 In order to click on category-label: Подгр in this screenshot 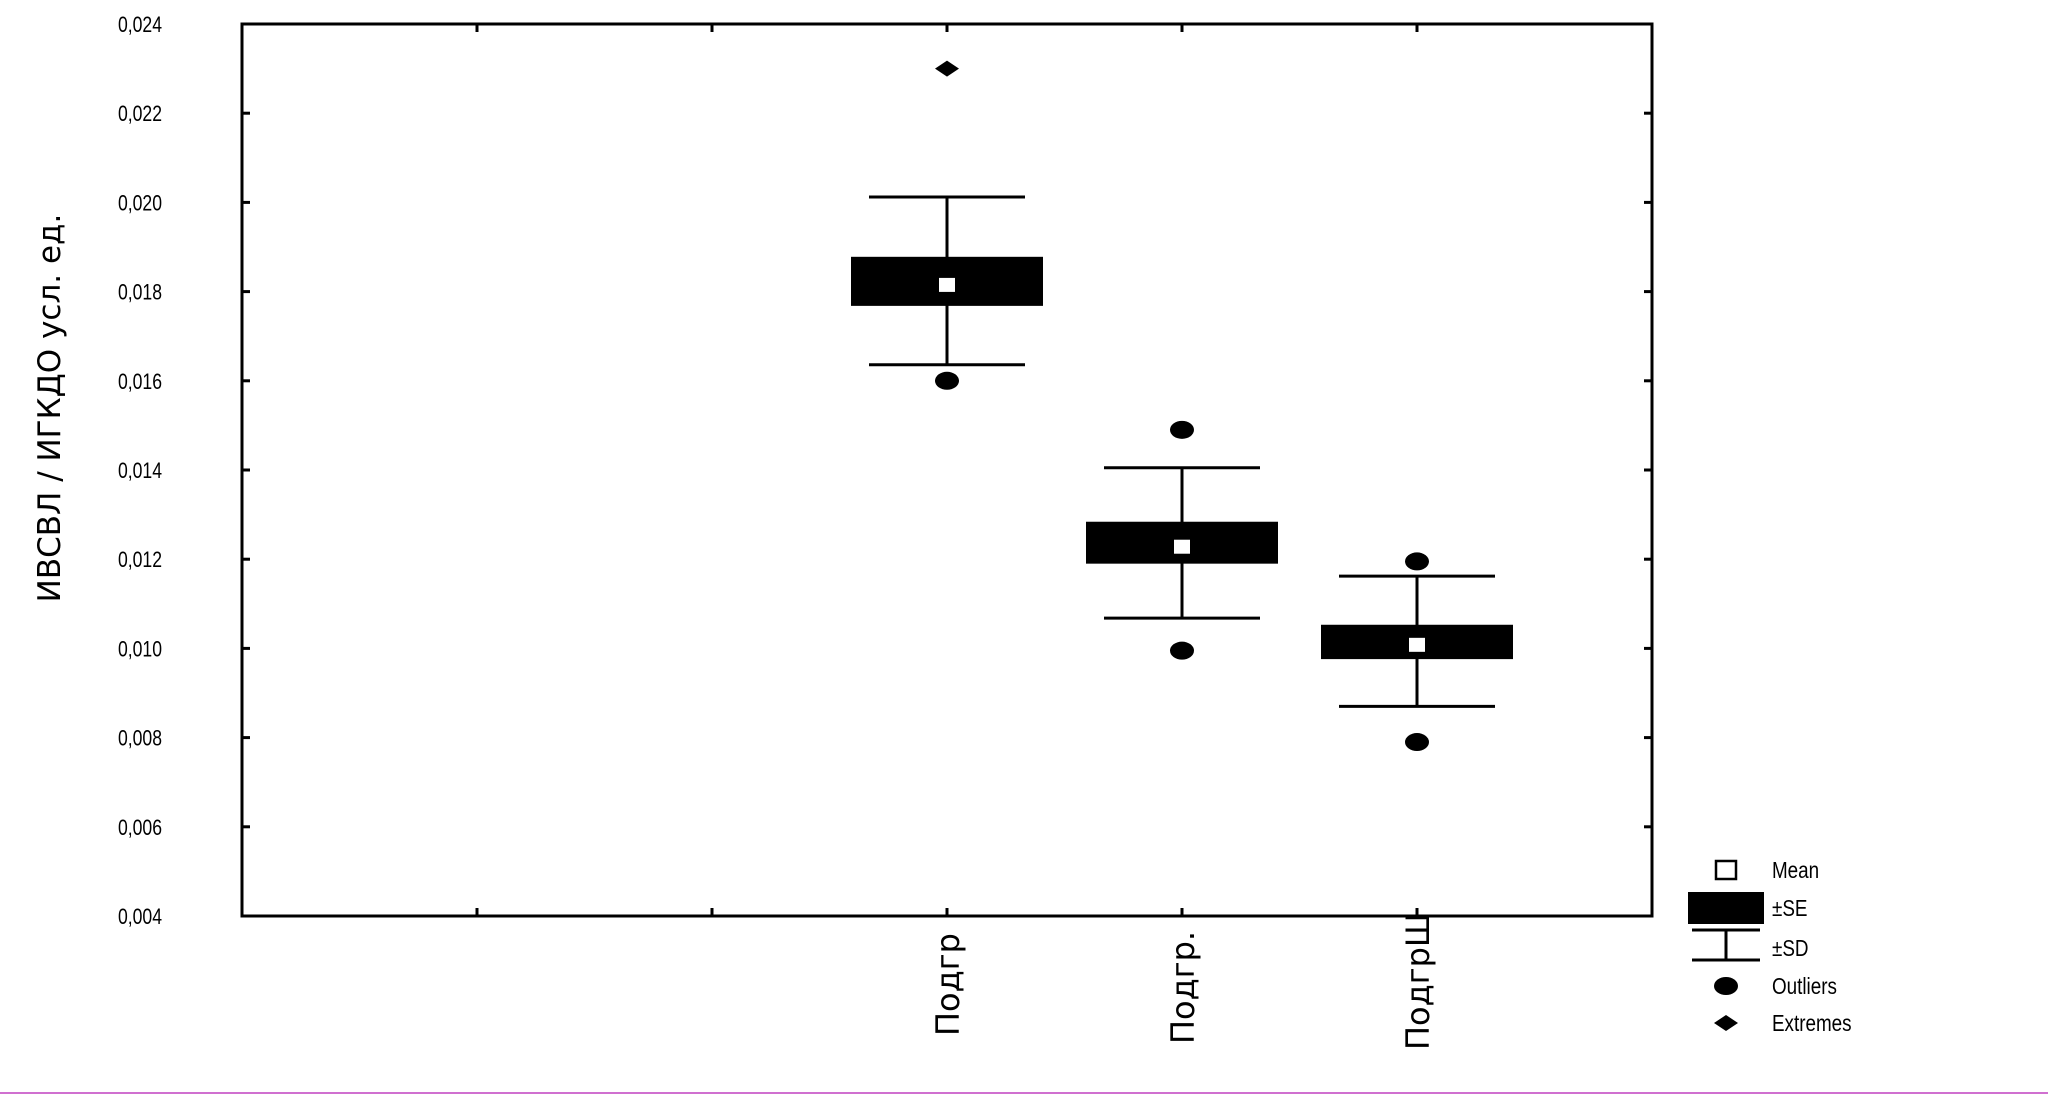, I will do `click(948, 984)`.